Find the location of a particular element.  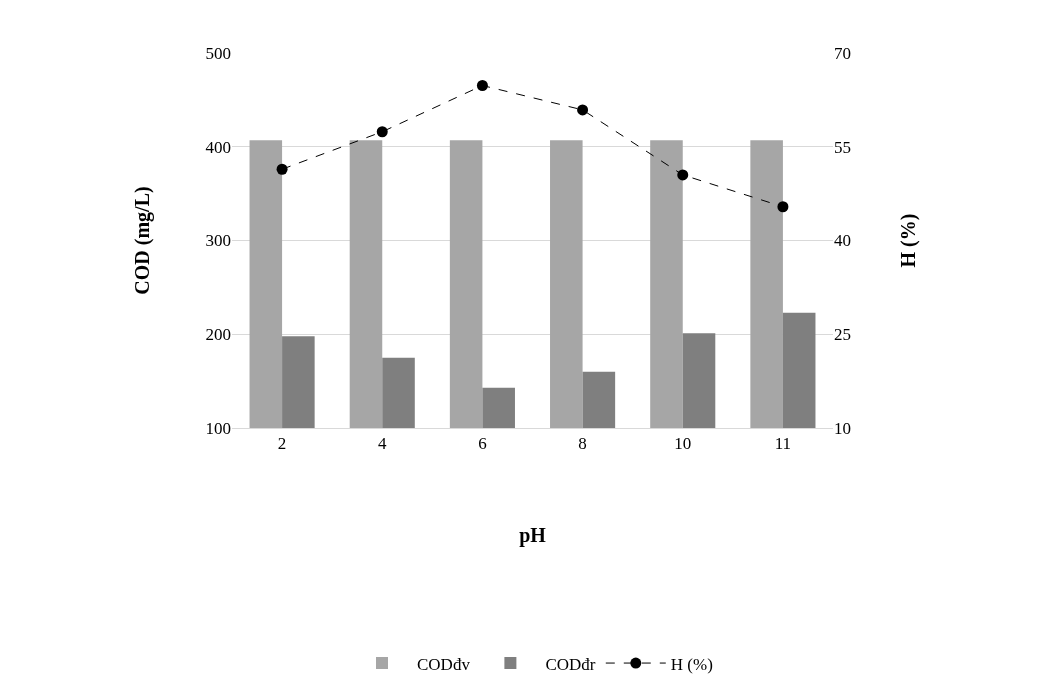

legend-label: CODđr is located at coordinates (570, 664).